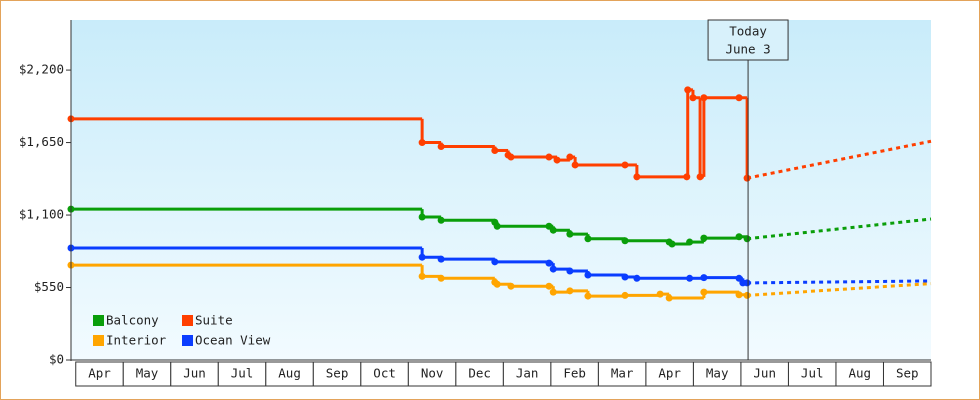 The image size is (980, 400). What do you see at coordinates (747, 49) in the screenshot?
I see `today-label: June 3` at bounding box center [747, 49].